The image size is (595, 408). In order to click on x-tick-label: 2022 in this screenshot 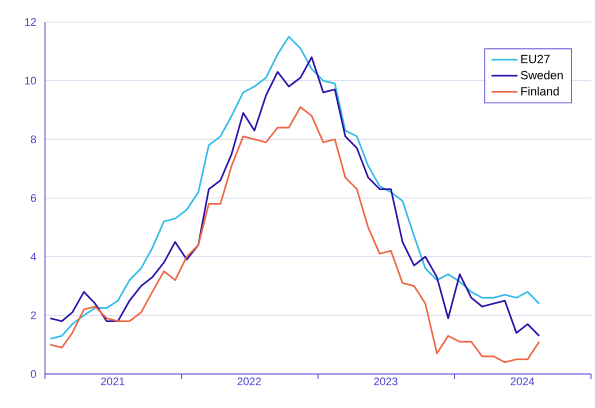, I will do `click(249, 382)`.